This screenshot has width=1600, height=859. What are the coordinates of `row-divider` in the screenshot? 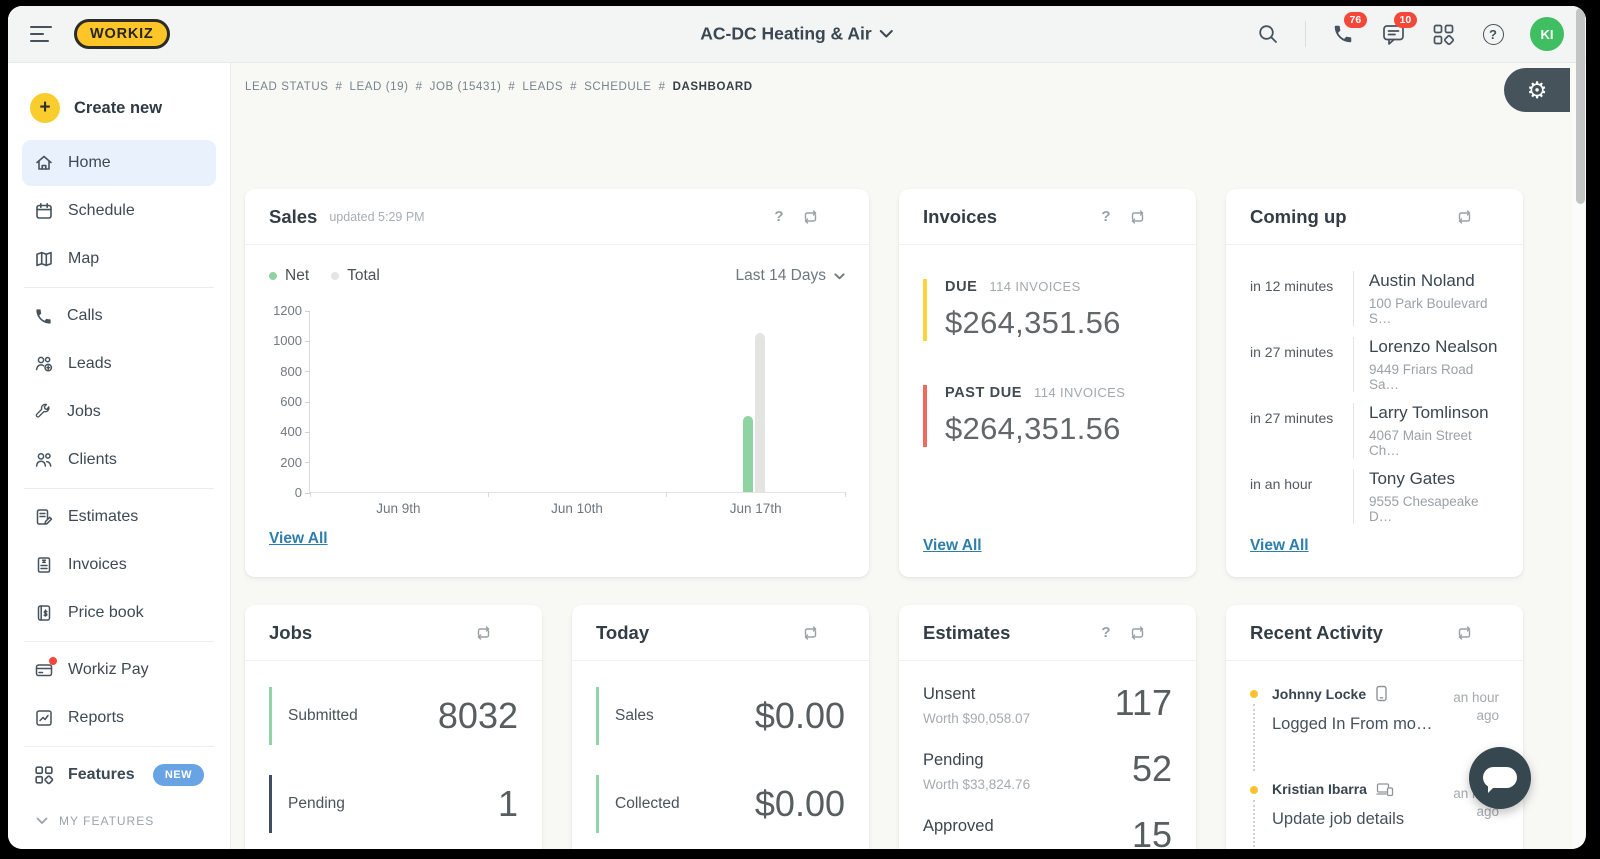 It's located at (1353, 496).